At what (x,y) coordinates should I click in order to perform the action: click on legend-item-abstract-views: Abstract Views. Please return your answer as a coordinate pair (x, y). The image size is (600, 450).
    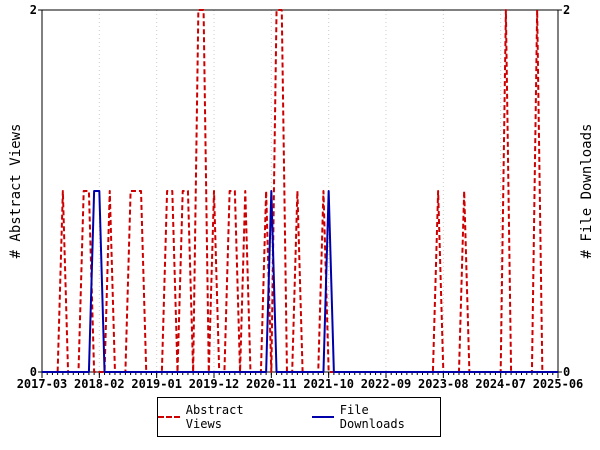
    Looking at the image, I should click on (222, 417).